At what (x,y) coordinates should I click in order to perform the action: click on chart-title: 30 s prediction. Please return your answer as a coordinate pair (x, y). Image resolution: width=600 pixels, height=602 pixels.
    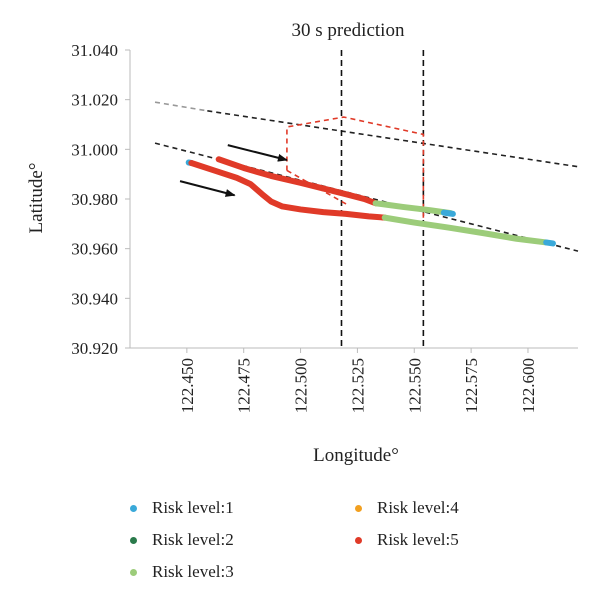
    Looking at the image, I should click on (348, 30).